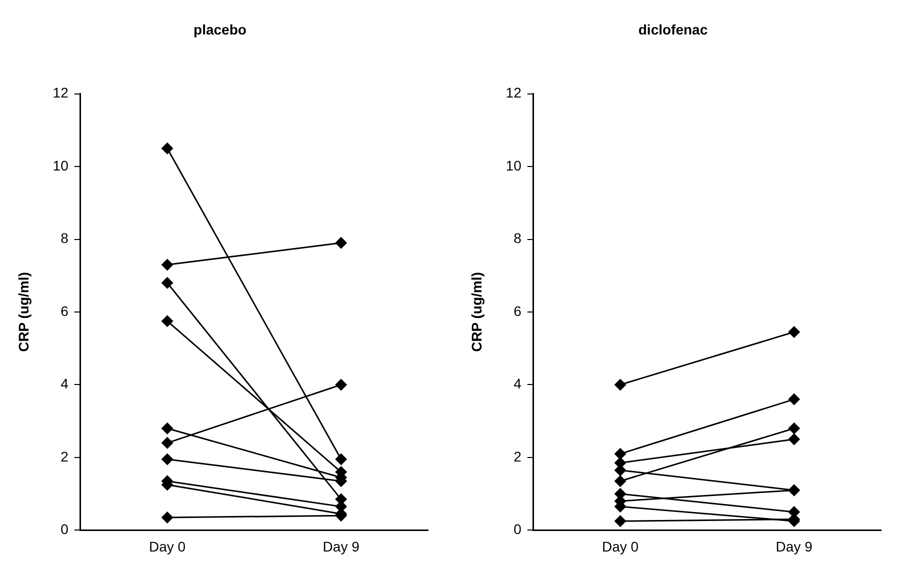  I want to click on chart-title: placebo, so click(220, 29).